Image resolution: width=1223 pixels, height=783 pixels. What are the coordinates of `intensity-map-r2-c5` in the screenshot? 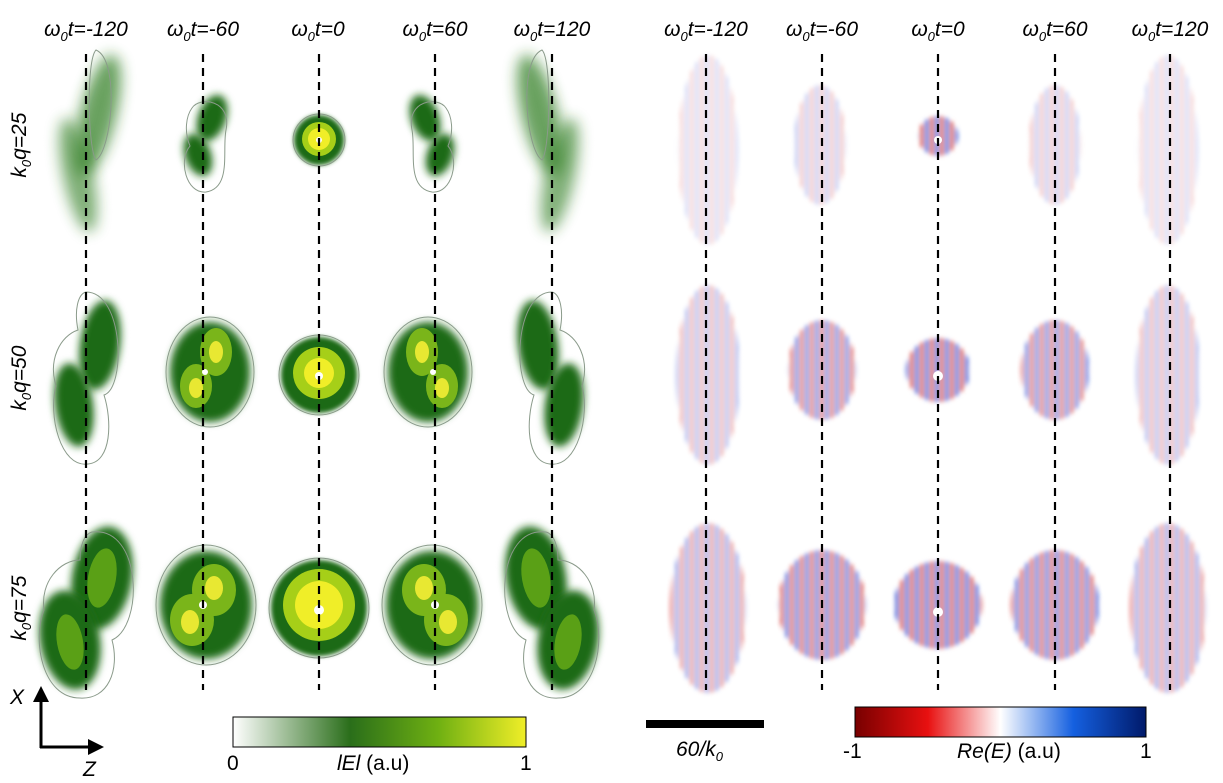 It's located at (551, 378).